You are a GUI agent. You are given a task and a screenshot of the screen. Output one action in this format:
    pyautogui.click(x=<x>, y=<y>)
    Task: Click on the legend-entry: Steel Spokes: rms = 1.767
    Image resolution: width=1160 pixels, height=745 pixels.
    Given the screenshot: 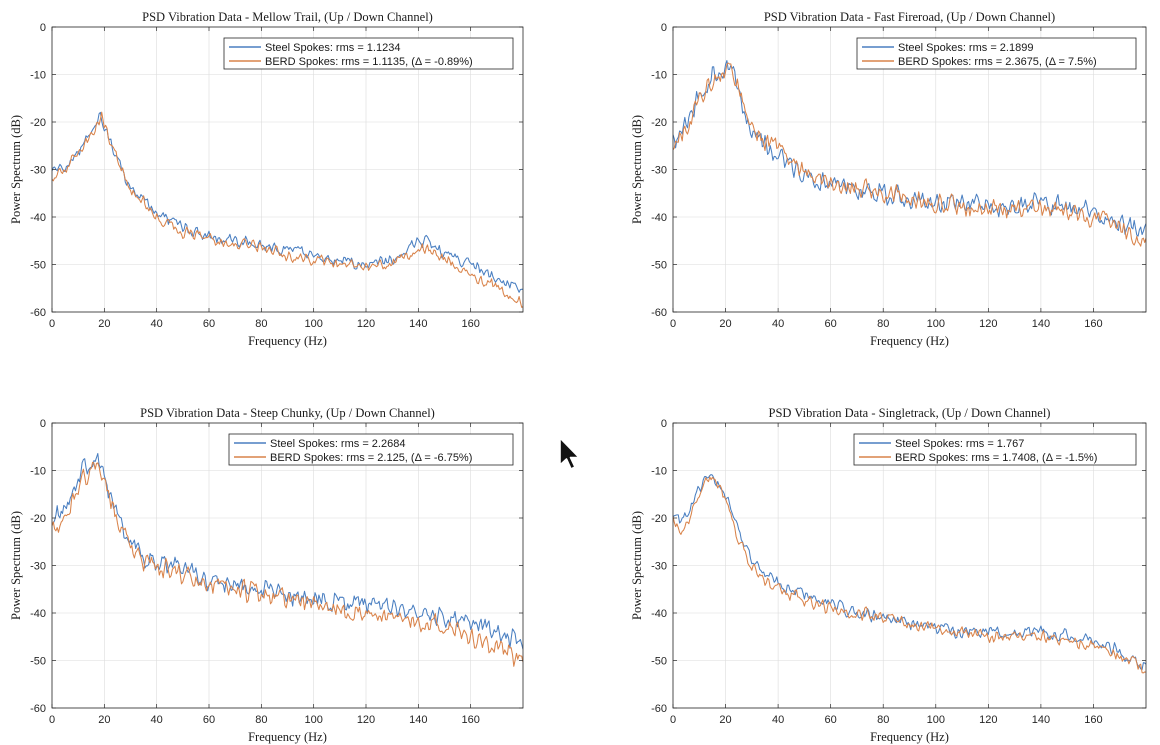 What is the action you would take?
    pyautogui.click(x=959, y=444)
    